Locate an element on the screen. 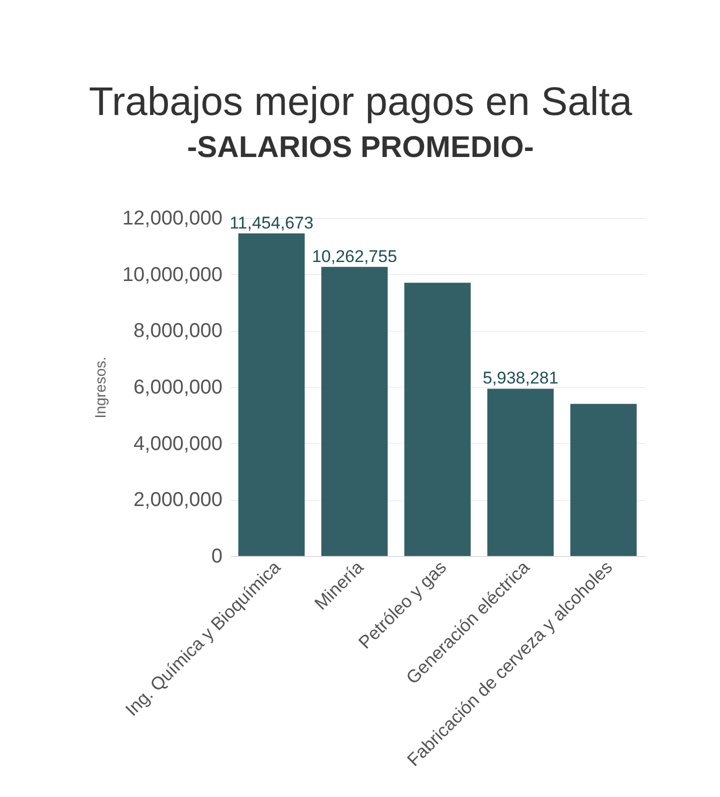 The image size is (720, 797). y-tick-label: 0 is located at coordinates (216, 557).